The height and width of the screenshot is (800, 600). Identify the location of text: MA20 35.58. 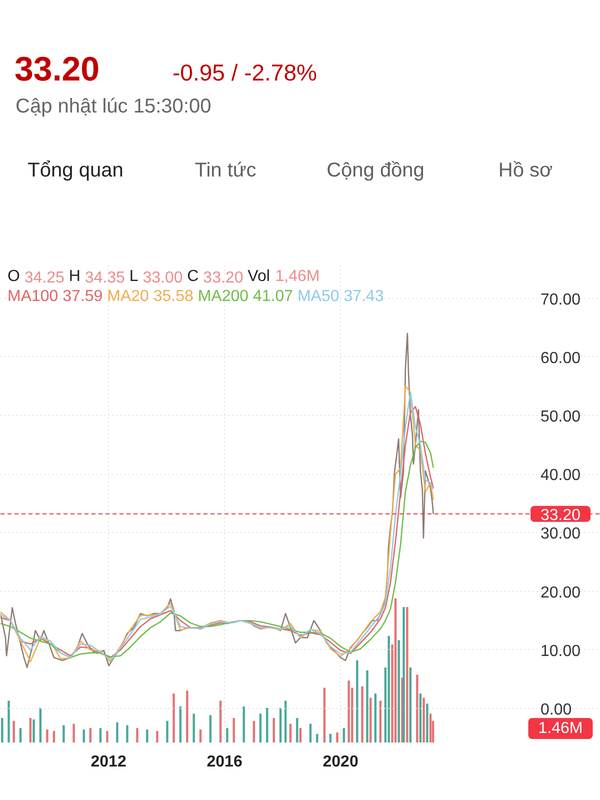
(150, 296).